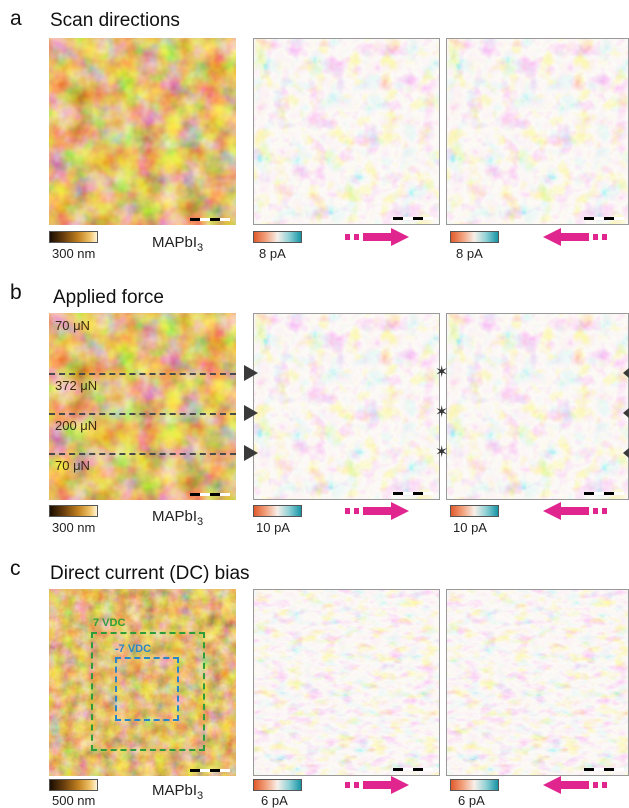  Describe the element at coordinates (471, 800) in the screenshot. I see `panel-c-current-scale-2: 6 pA` at that location.